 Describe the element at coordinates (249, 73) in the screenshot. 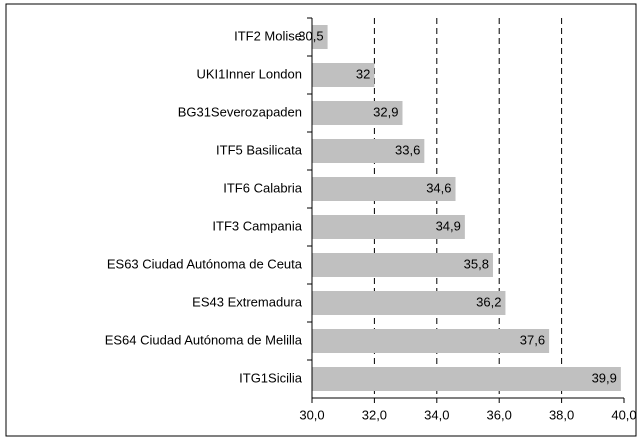

I see `y-tick-label: UKI1Inner London` at that location.